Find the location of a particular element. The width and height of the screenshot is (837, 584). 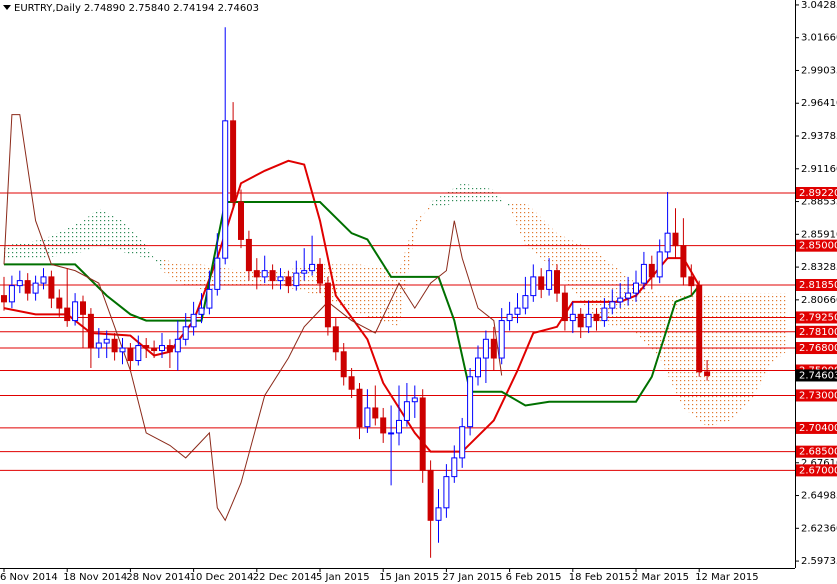

x-tick-label: 5 Jan 2015 is located at coordinates (343, 577).